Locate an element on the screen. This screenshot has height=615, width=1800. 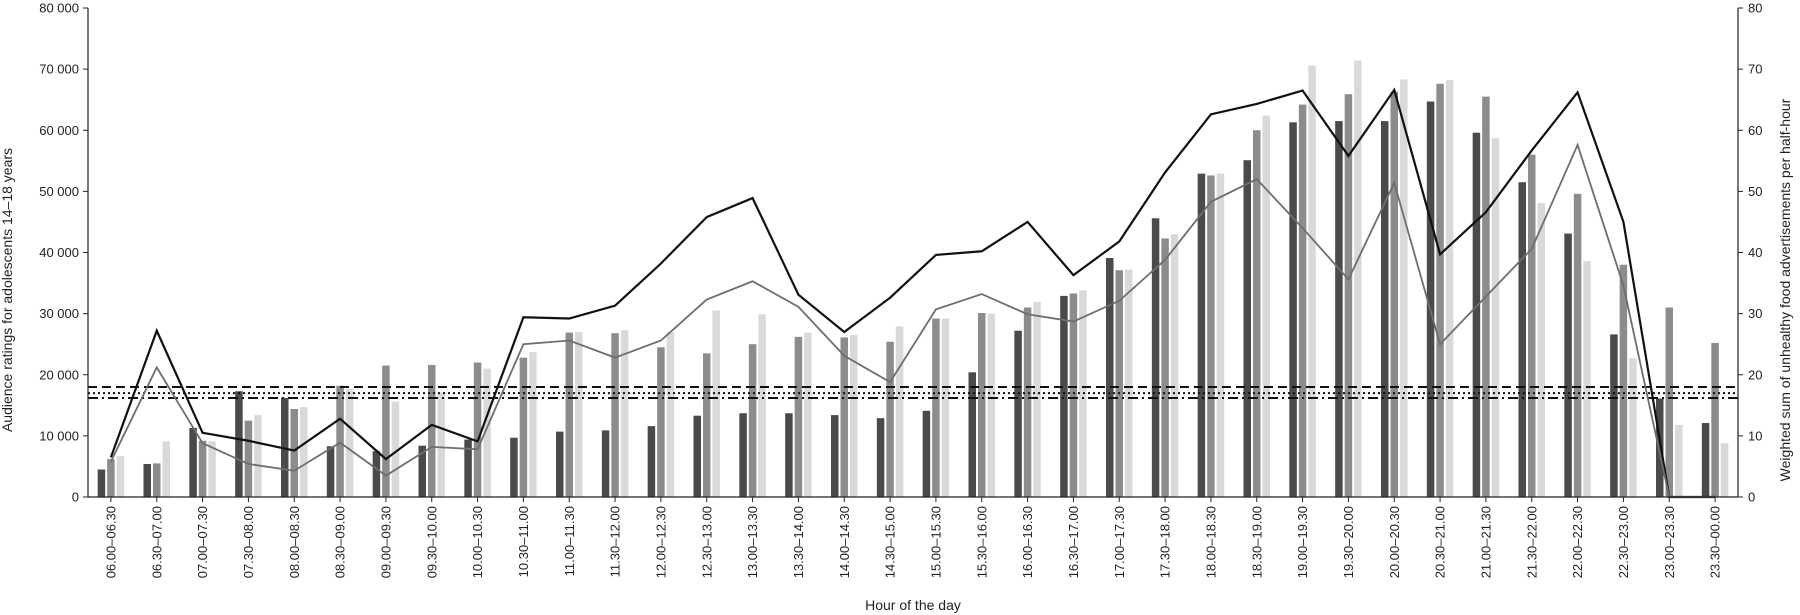
x-tick-label: 17.30–18.00 is located at coordinates (1165, 542).